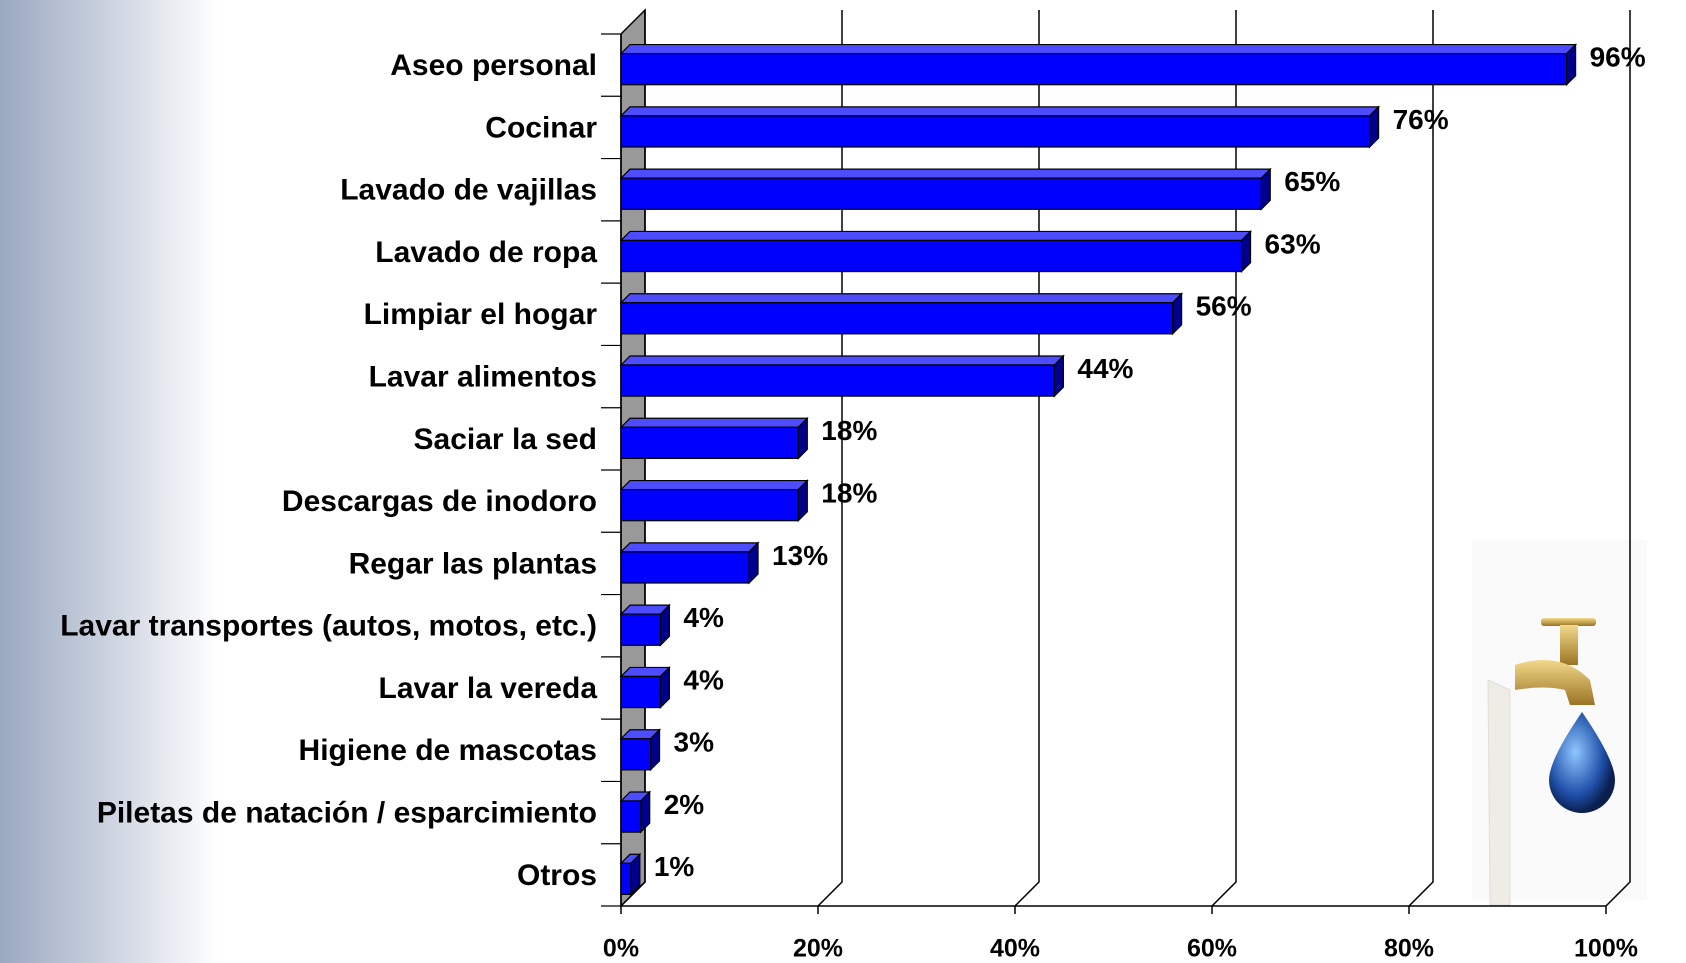 This screenshot has height=963, width=1686. Describe the element at coordinates (505, 439) in the screenshot. I see `category-label: Saciar la sed` at that location.